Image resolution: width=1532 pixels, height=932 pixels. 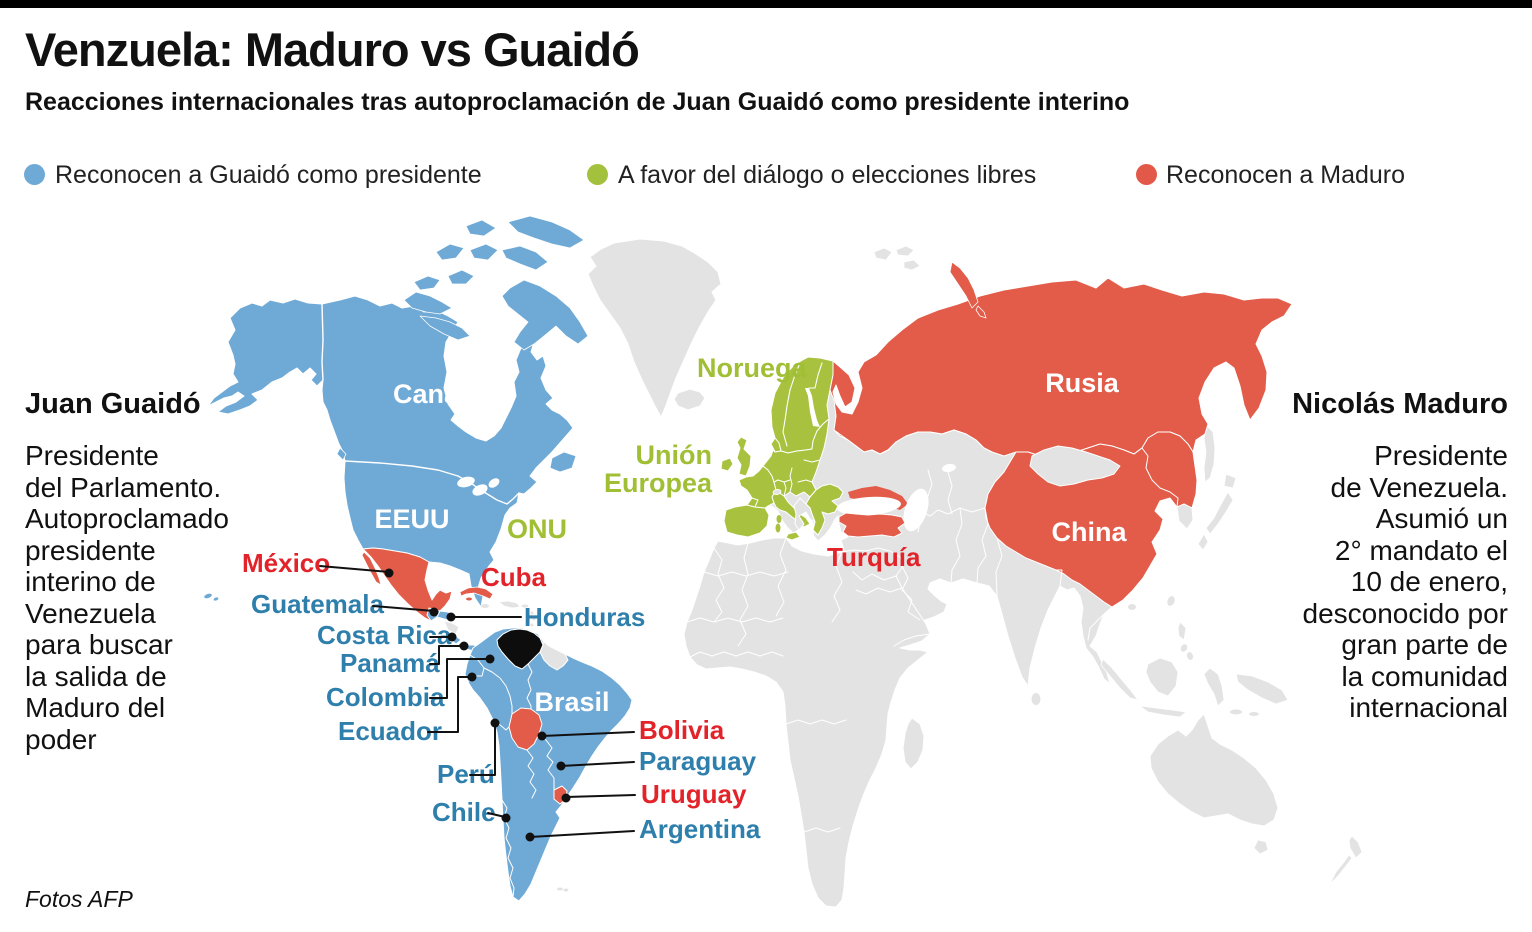 I want to click on svg-text: Honduras, so click(x=584, y=617).